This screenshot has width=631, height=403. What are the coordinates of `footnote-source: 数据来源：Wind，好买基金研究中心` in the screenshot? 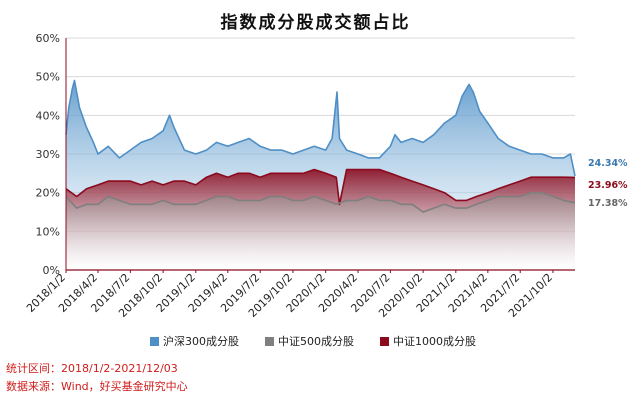 It's located at (97, 386).